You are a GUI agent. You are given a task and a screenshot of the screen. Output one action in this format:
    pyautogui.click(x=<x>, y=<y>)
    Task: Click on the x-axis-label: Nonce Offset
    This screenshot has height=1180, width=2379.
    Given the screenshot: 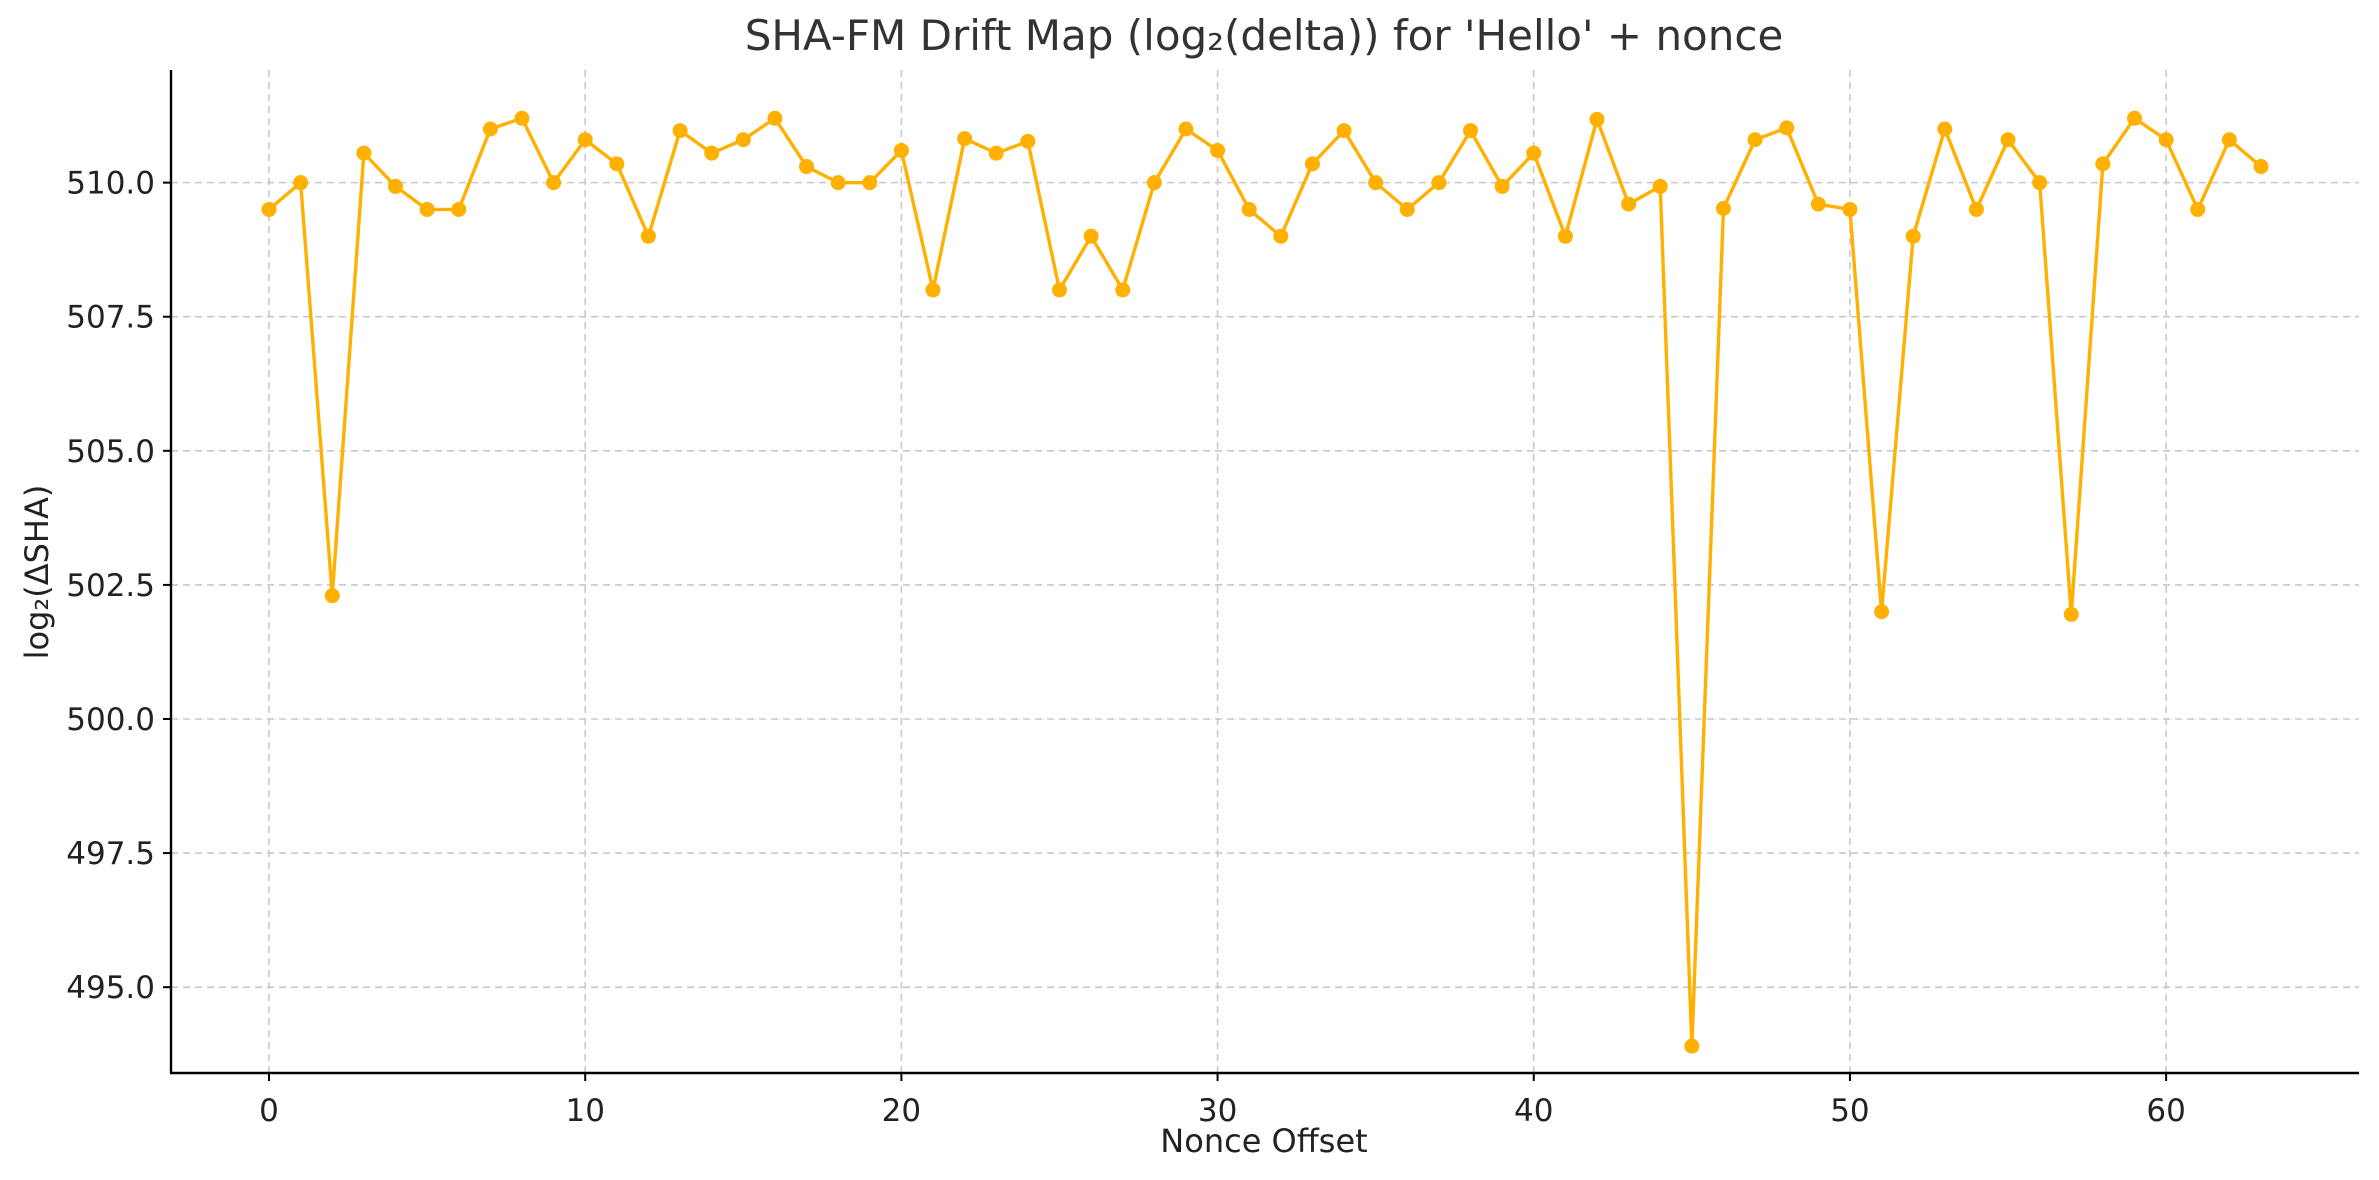 What is the action you would take?
    pyautogui.click(x=1263, y=1141)
    